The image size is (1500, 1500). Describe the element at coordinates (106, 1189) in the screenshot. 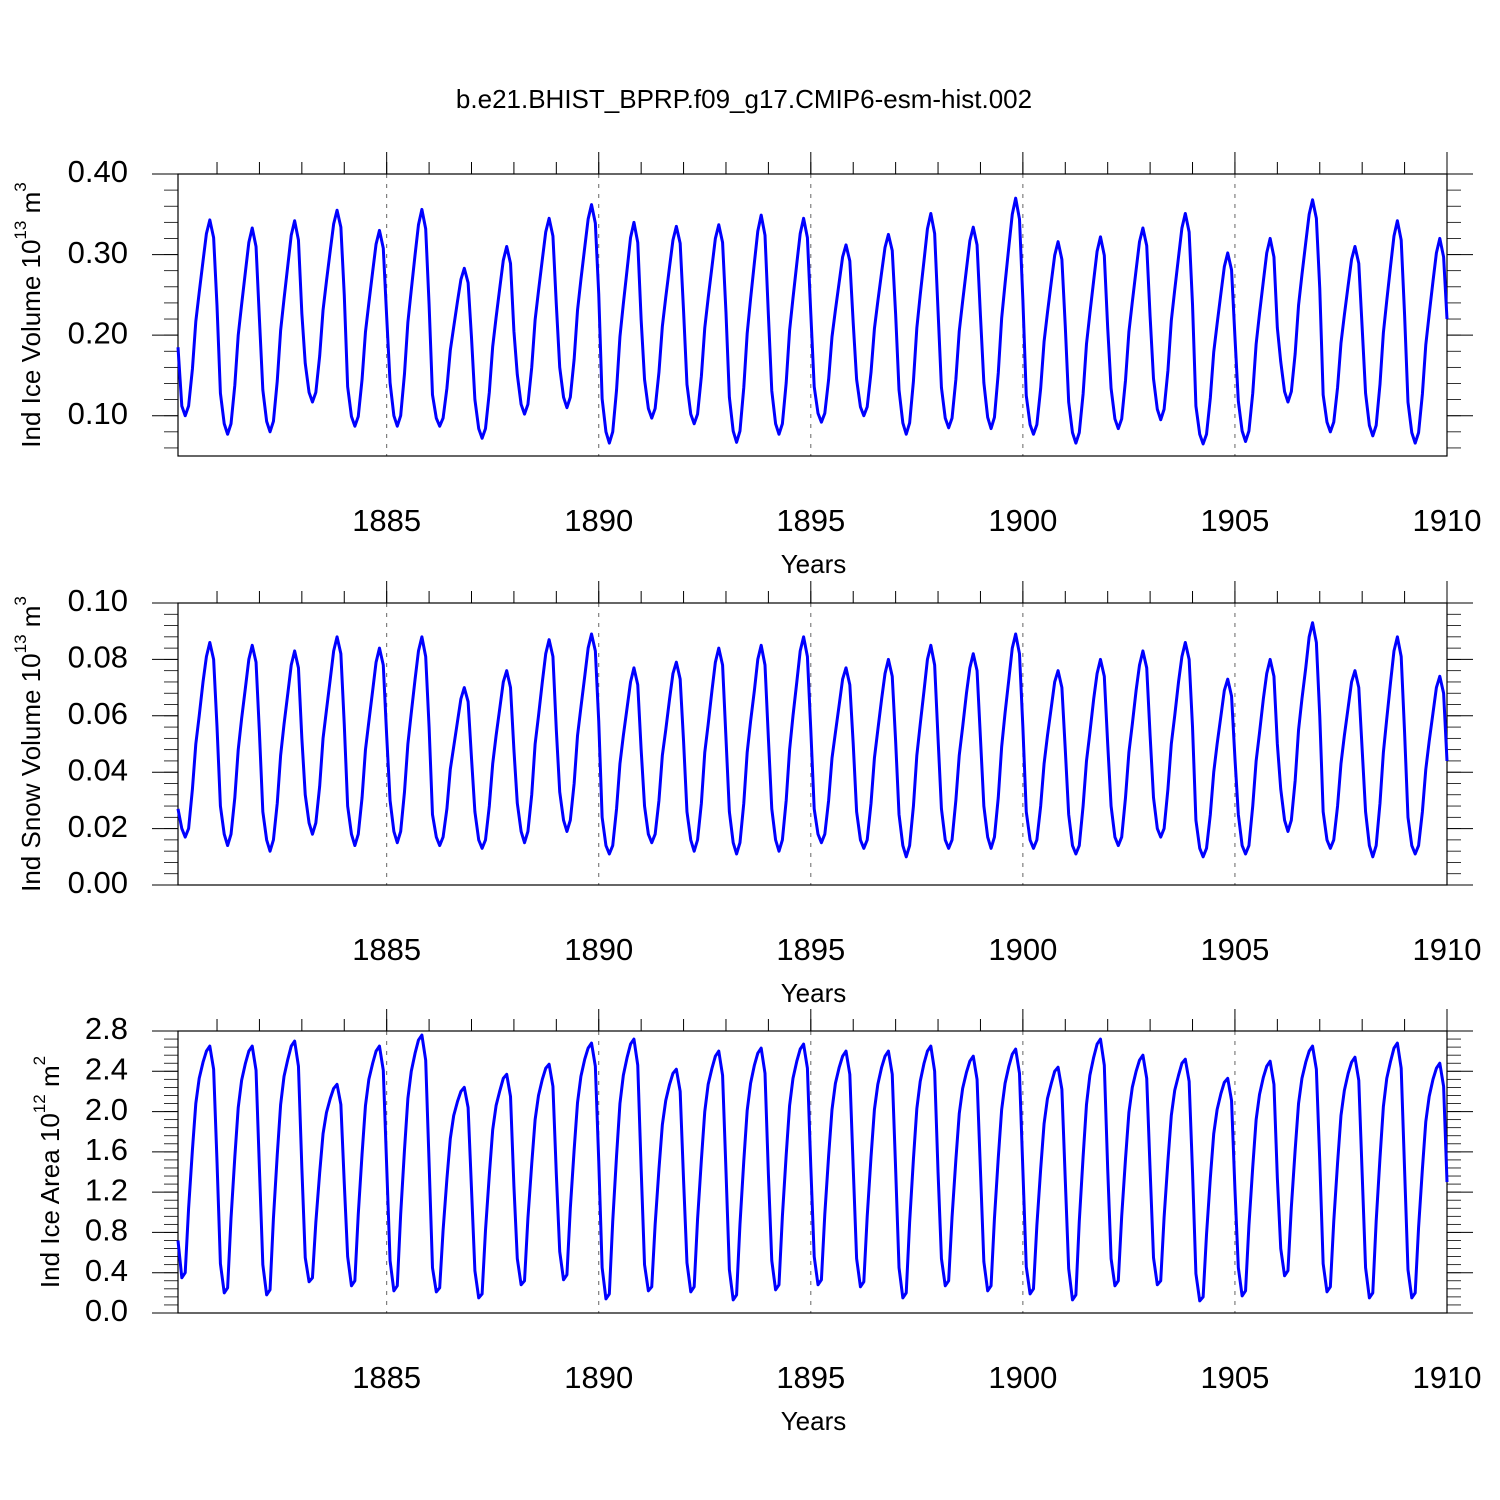

I see `y-tick-label: 1.2` at that location.